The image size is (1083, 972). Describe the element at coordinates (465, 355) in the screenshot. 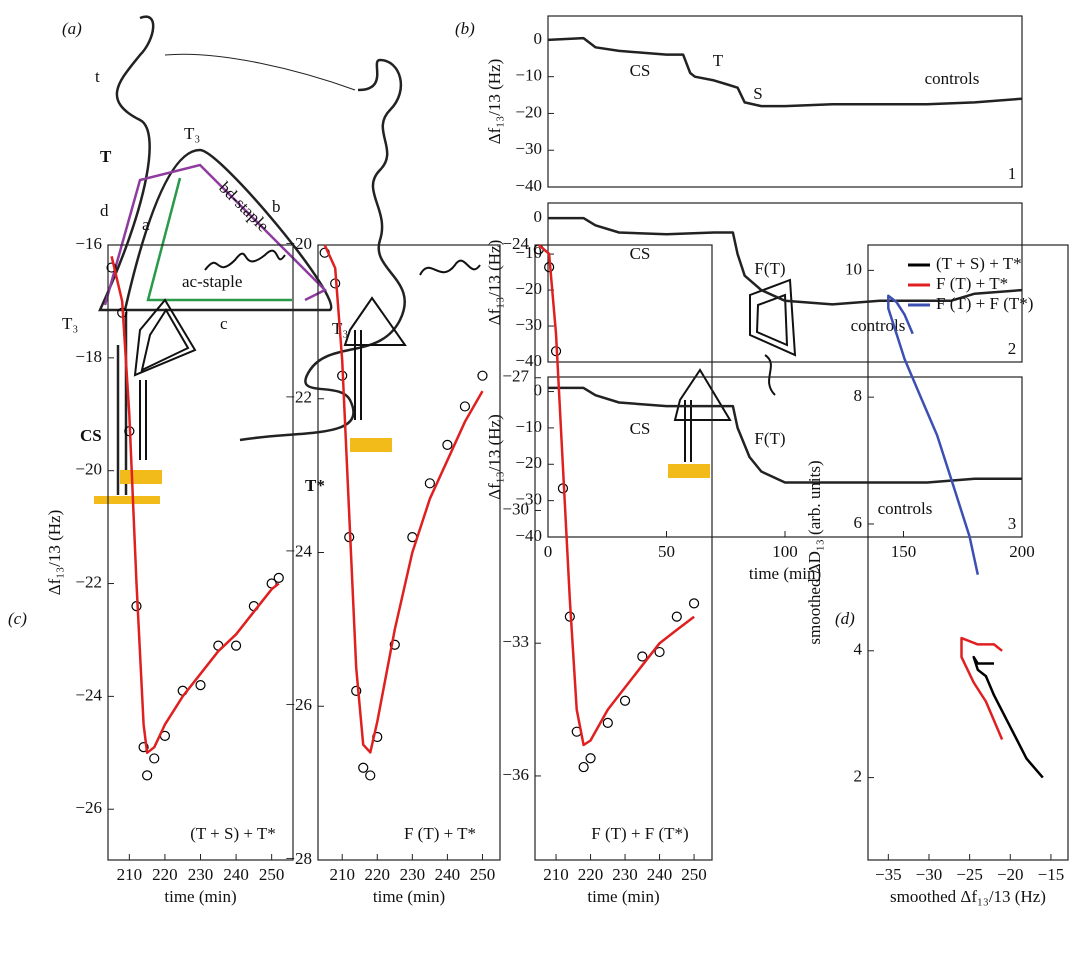

I see `inset-icons` at that location.